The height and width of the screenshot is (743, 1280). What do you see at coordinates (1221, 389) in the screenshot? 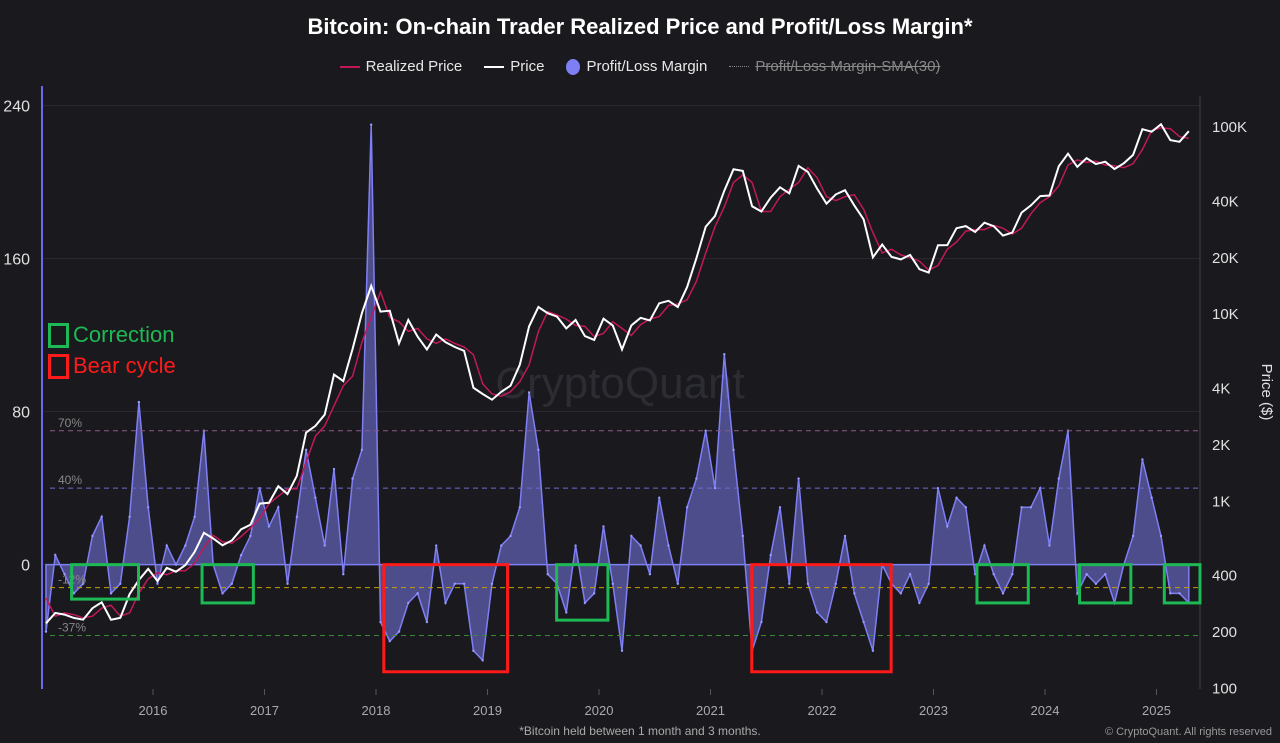
I see `y-right-tick-label: 4K` at bounding box center [1221, 389].